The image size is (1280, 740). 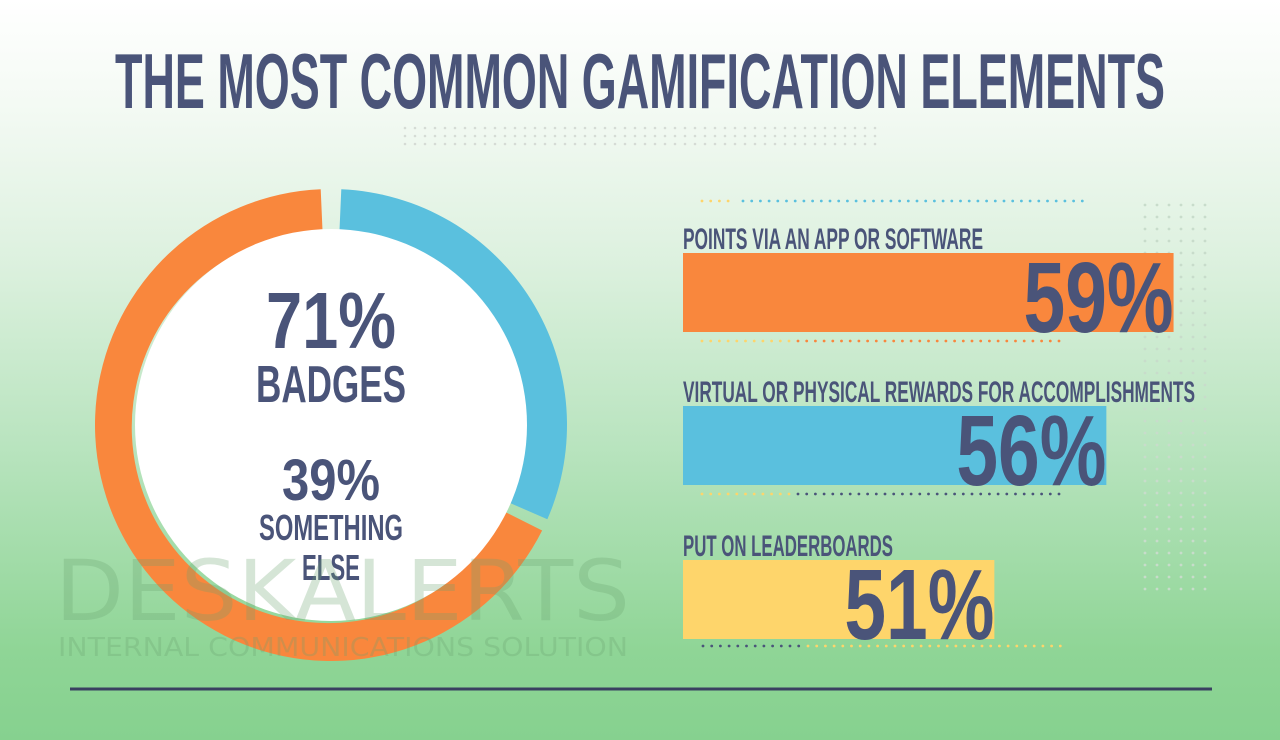 What do you see at coordinates (331, 385) in the screenshot?
I see `badges-label: BADGES` at bounding box center [331, 385].